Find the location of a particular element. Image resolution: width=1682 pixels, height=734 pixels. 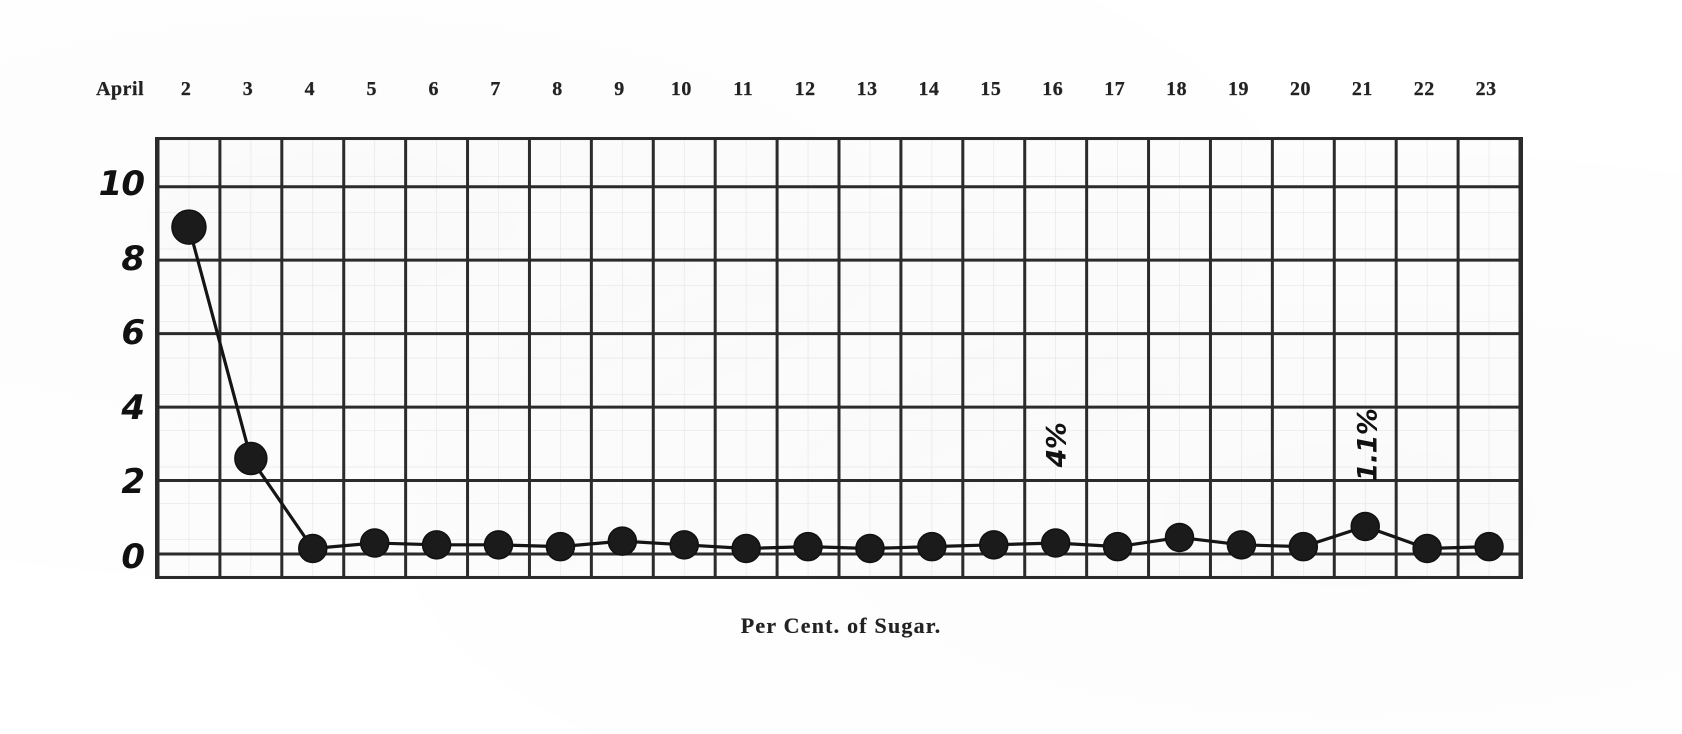

y-tick-label-10: 10 is located at coordinates (121, 184).